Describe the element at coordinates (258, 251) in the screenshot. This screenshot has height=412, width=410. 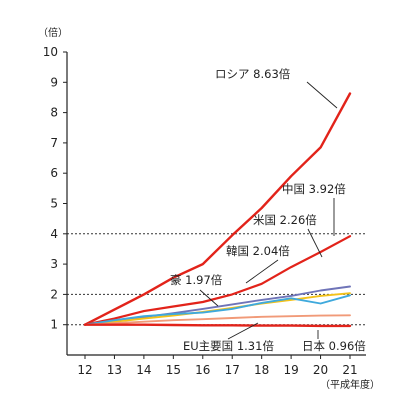
I see `series-label-韓国: 韓国 2.04倍` at that location.